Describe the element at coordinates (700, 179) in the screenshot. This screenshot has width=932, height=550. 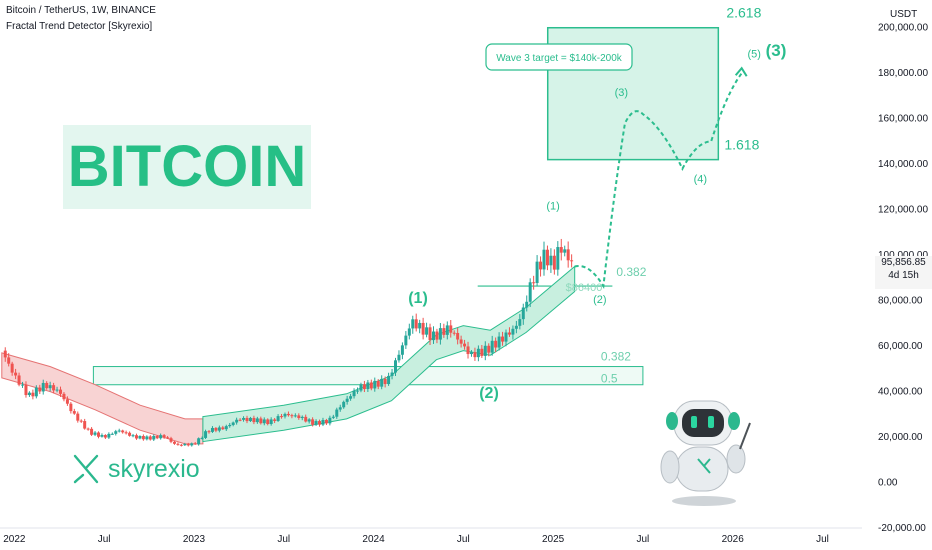
I see `wave-label-minor: (4)` at that location.